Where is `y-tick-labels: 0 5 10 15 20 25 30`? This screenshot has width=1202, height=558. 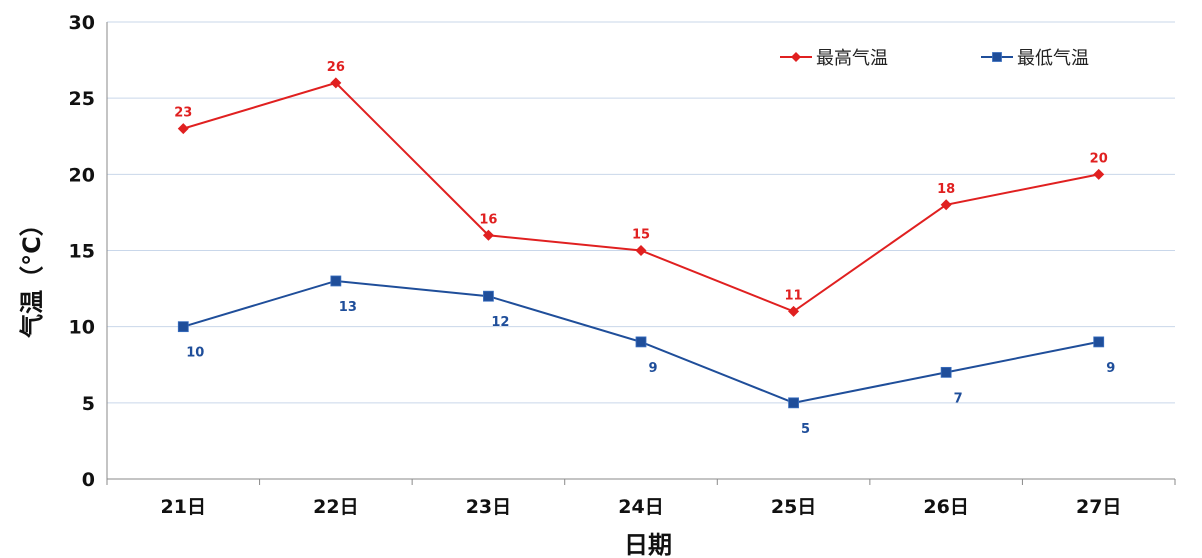
y-tick-labels: 0 5 10 15 20 25 30 is located at coordinates (82, 251).